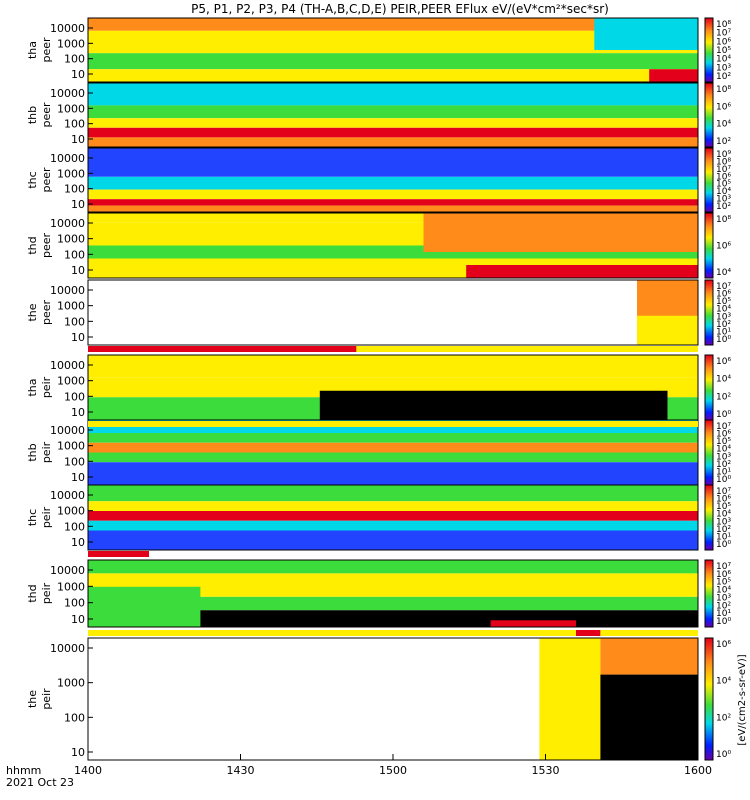  I want to click on panel-the-peir: 10000 1000 100 10 the peir 10⁶ 10⁴ 10² 10⁰, so click(378, 699).